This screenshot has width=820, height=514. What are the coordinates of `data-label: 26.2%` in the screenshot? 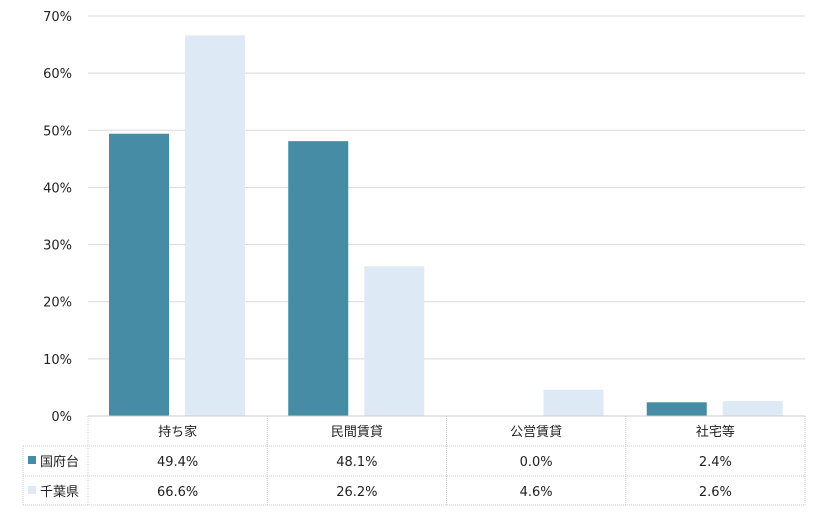 It's located at (356, 492).